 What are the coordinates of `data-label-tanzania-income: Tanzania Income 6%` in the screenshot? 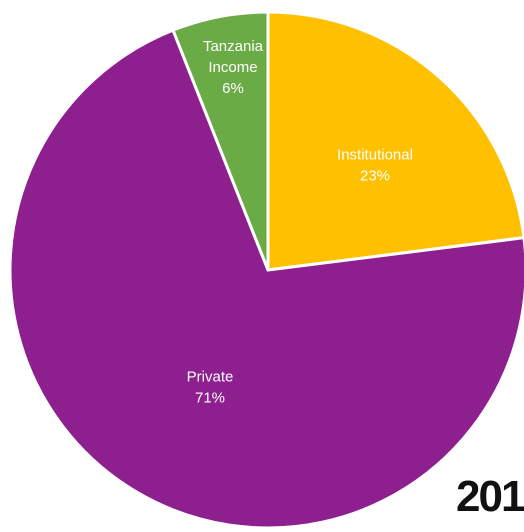 It's located at (233, 67).